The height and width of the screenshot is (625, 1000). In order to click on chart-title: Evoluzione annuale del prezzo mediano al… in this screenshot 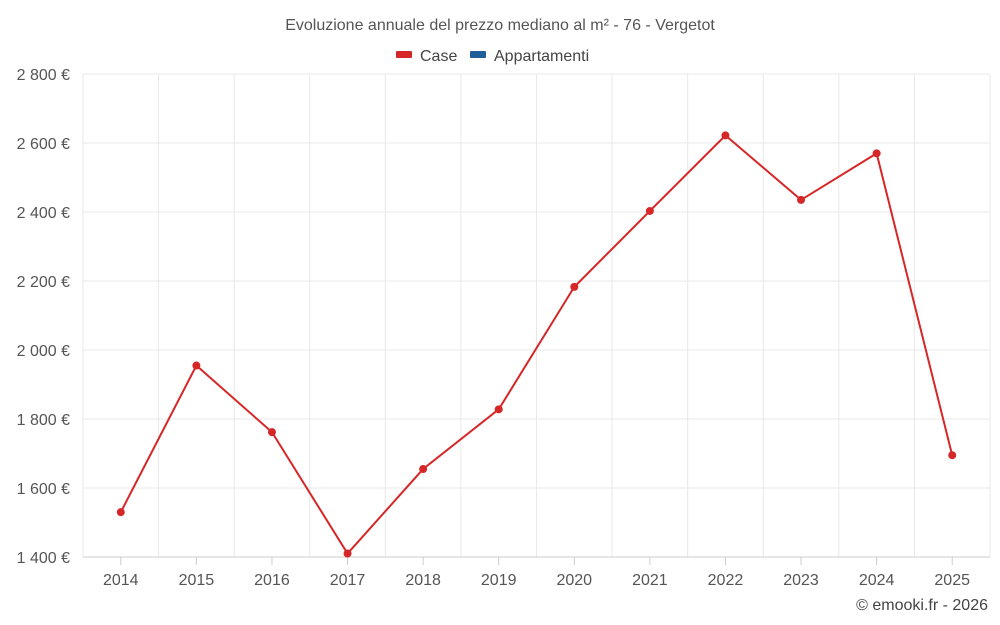, I will do `click(500, 25)`.